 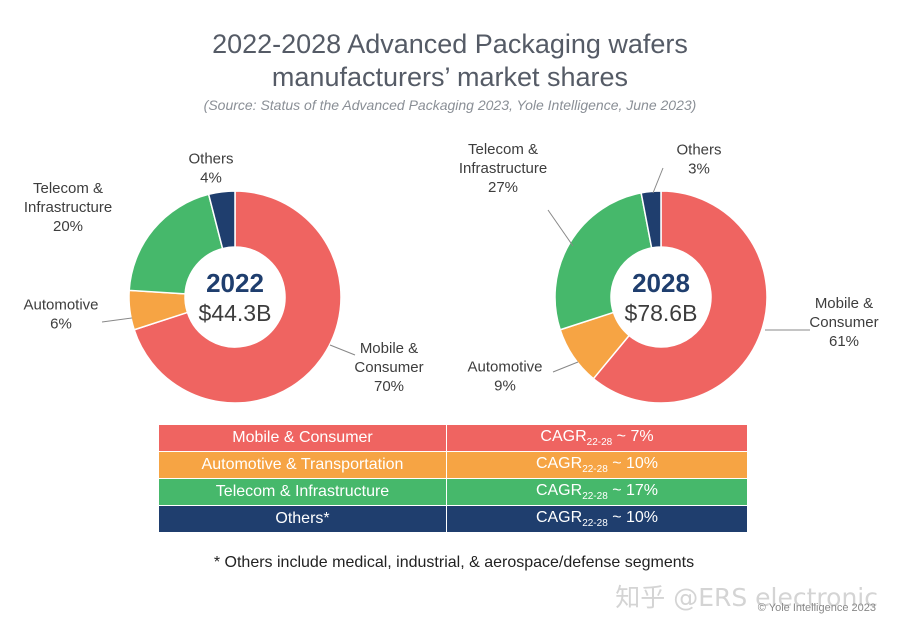 What do you see at coordinates (117, 320) in the screenshot?
I see `leader-line-2022-automotive` at bounding box center [117, 320].